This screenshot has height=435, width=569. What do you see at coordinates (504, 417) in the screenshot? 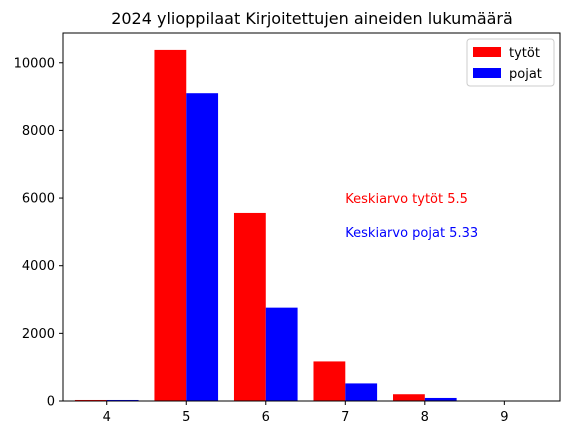
I see `x-tick-label: 9` at bounding box center [504, 417].